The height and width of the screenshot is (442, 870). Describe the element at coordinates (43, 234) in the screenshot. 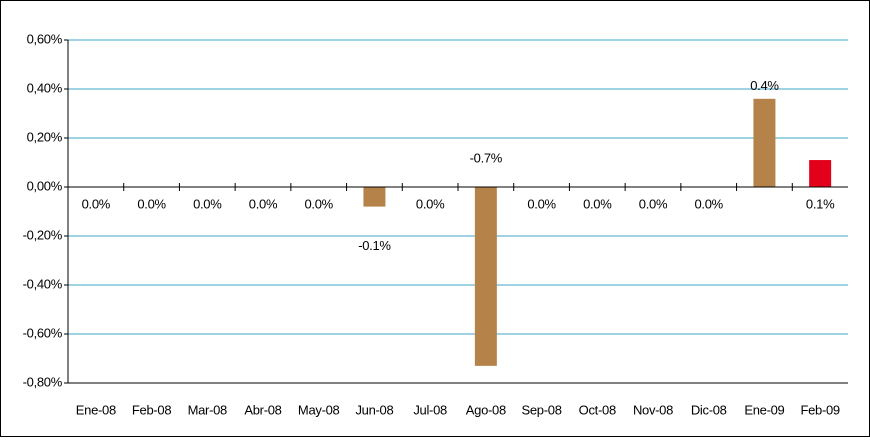

I see `y-tick-label: -0,20%` at that location.